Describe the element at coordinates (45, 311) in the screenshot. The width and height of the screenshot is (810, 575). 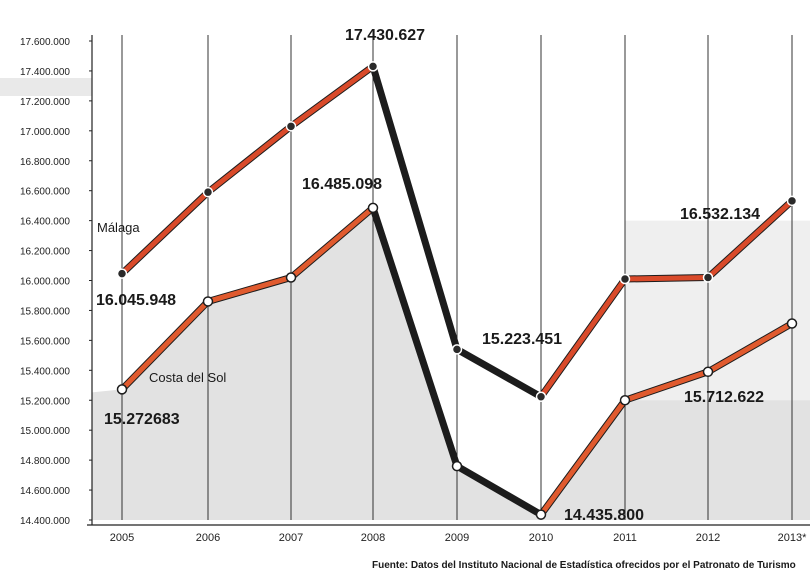
I see `y-tick-label: 15.800.000` at that location.